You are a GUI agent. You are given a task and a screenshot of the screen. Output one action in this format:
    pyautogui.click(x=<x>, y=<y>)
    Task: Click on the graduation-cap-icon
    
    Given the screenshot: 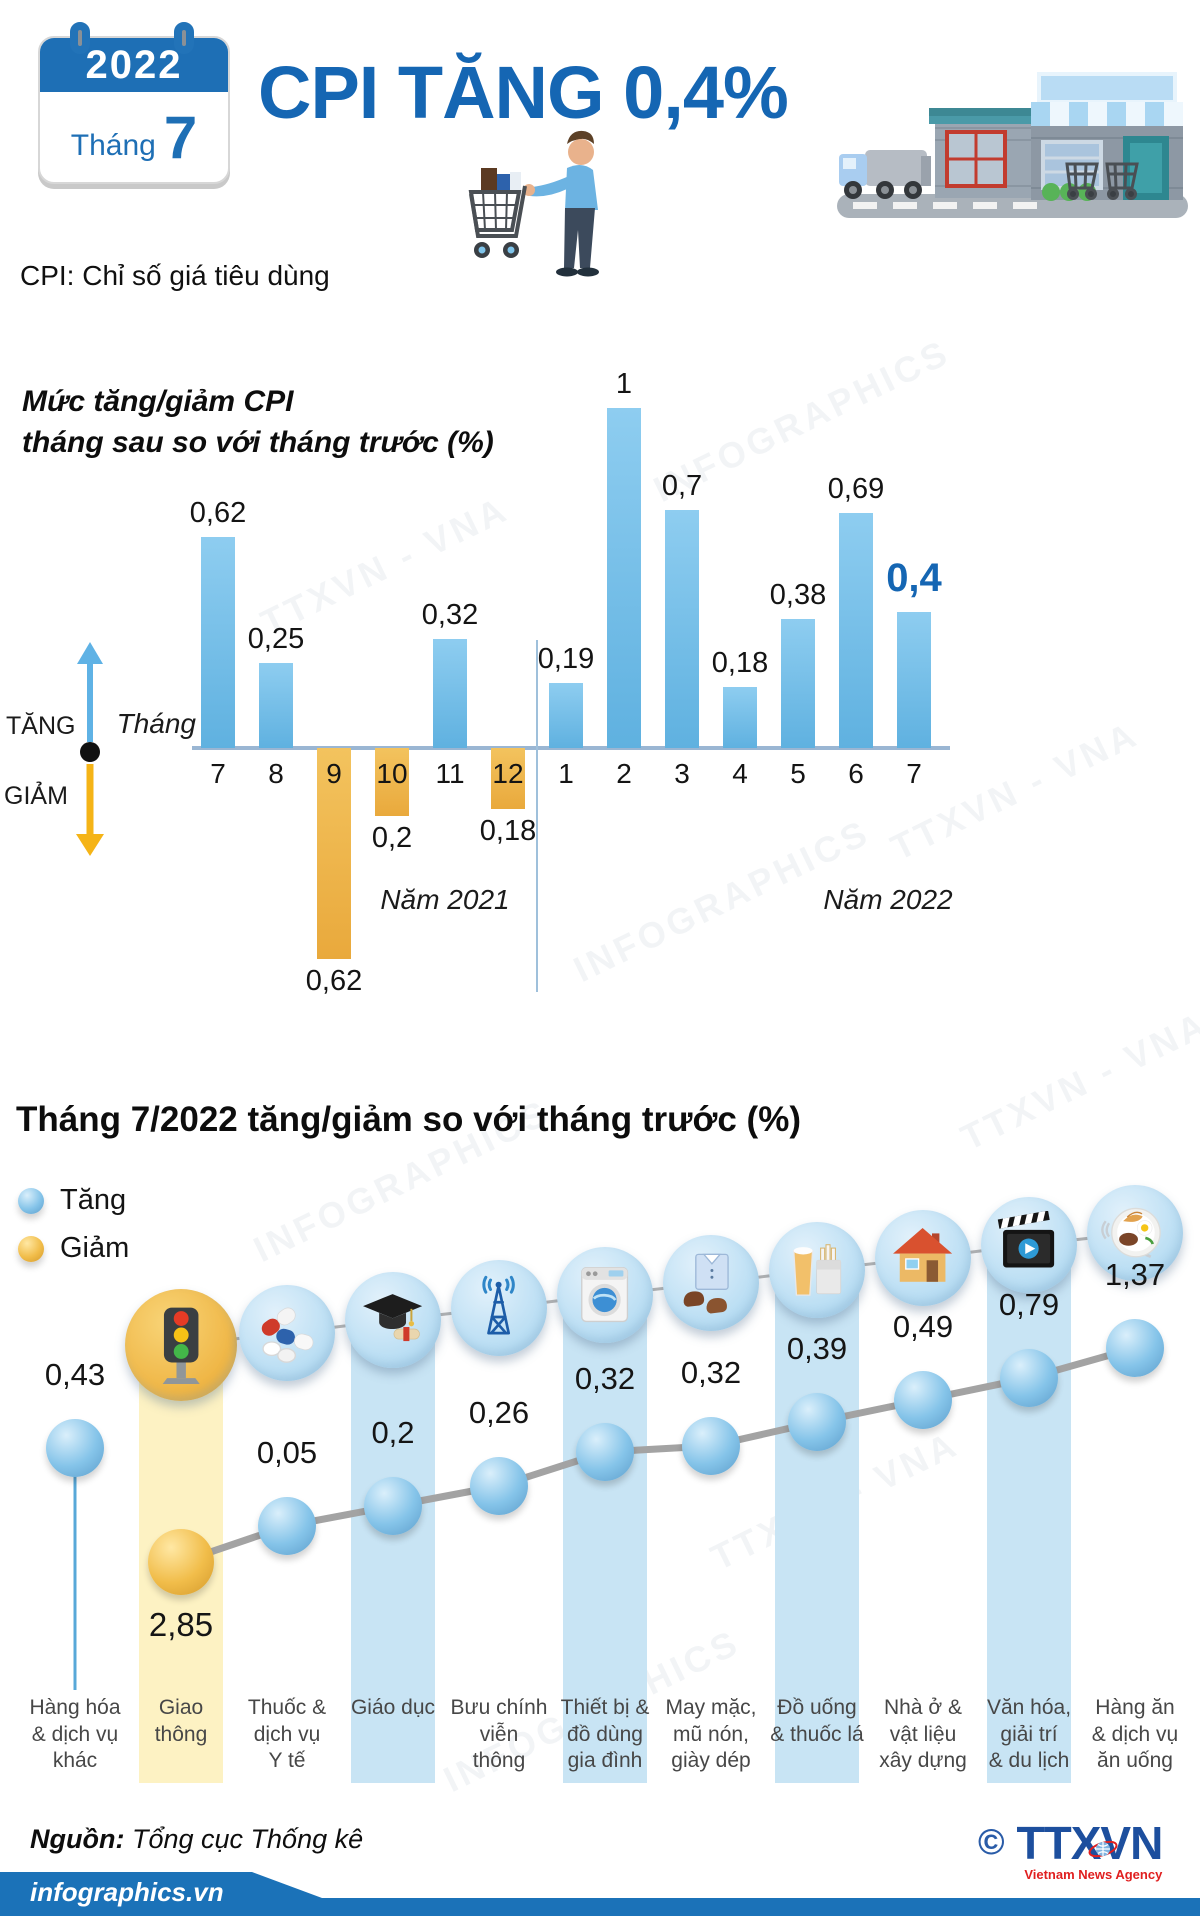 What is the action you would take?
    pyautogui.click(x=393, y=1320)
    